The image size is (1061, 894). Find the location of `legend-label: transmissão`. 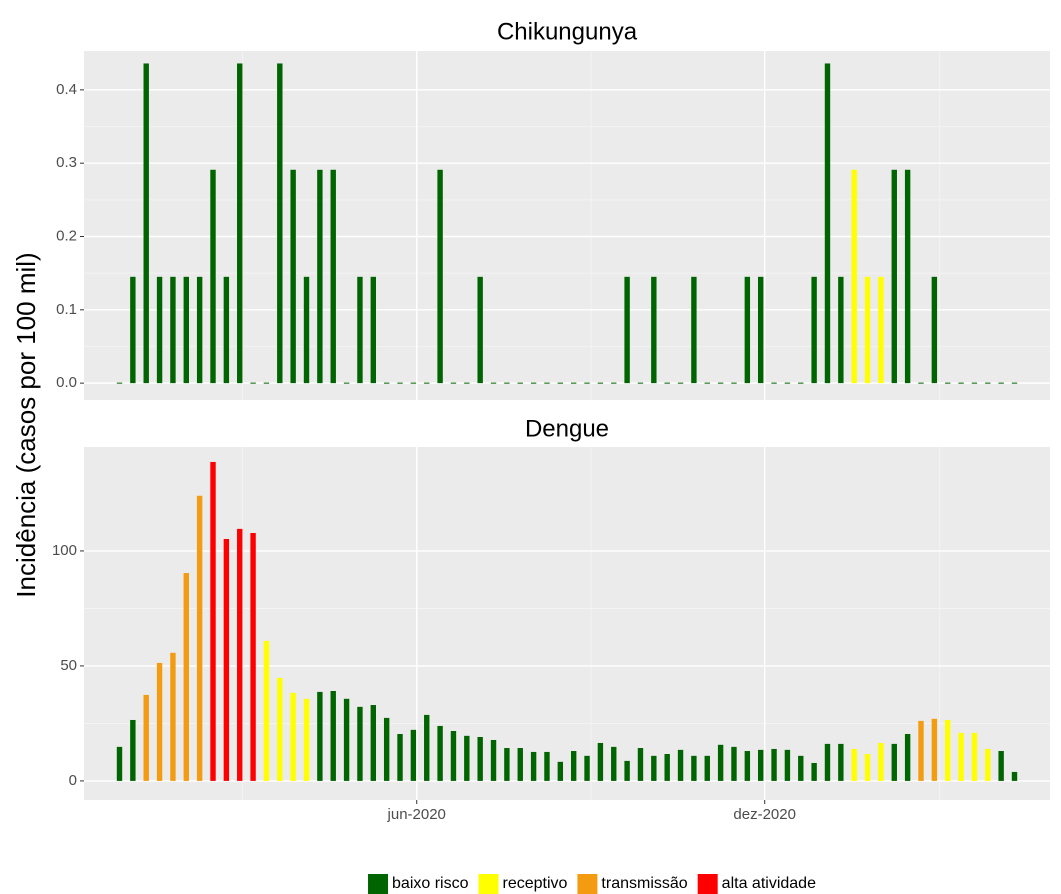

legend-label: transmissão is located at coordinates (644, 883).